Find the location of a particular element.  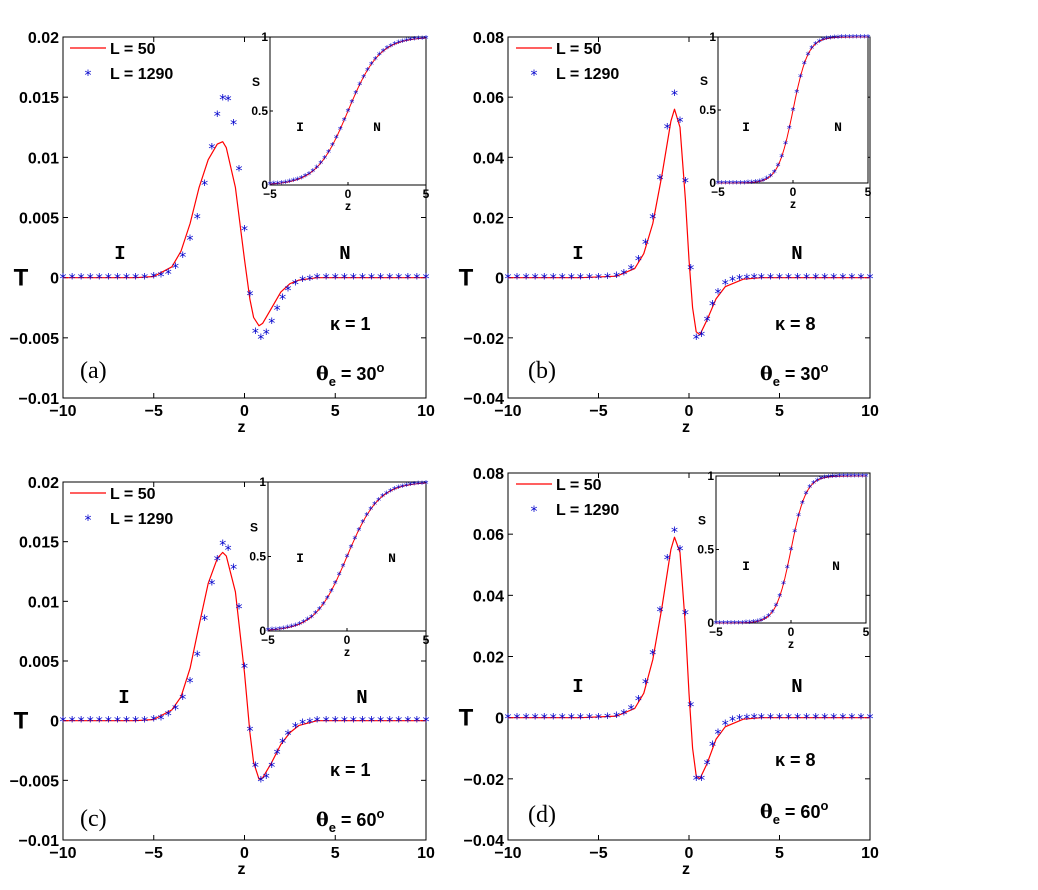

theta-subscript: e is located at coordinates (776, 381).